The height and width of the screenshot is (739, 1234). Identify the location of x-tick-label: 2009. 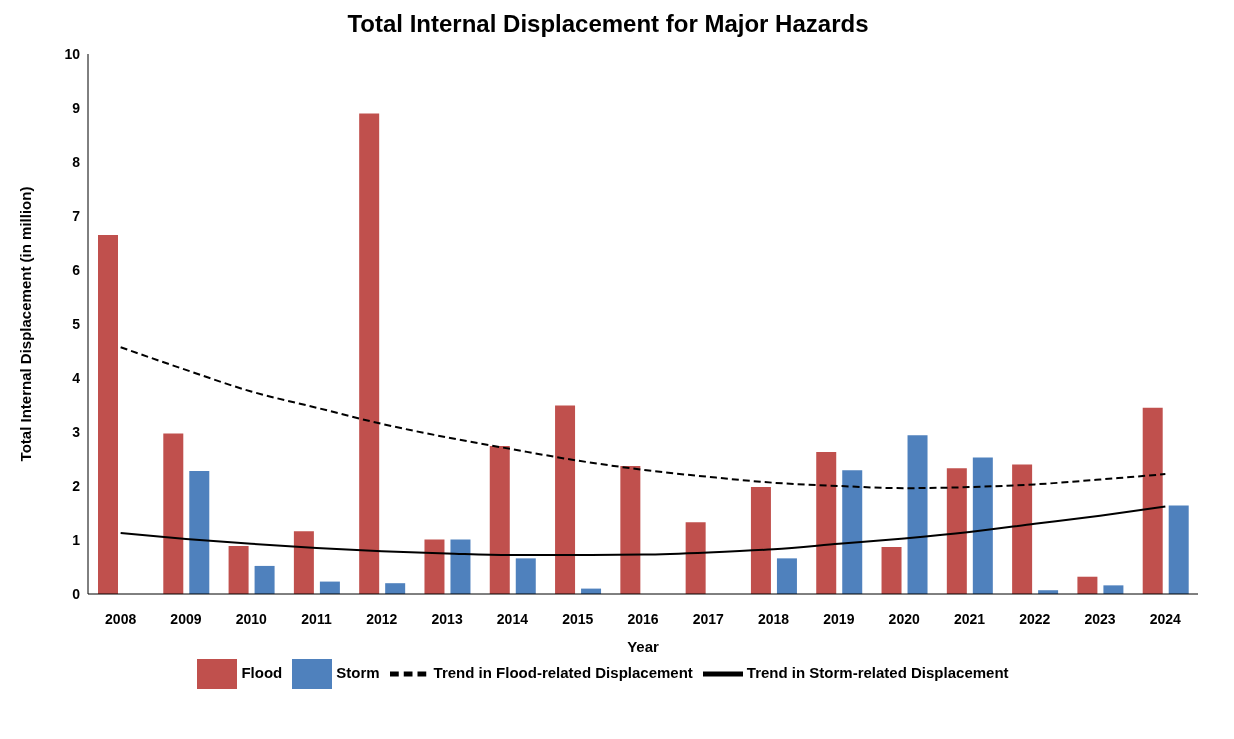
(186, 618).